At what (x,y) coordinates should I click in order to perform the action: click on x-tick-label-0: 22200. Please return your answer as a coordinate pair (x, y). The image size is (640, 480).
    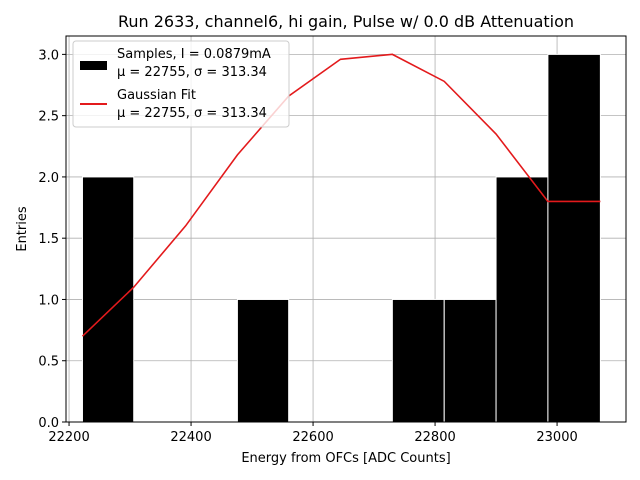
    Looking at the image, I should click on (68, 437).